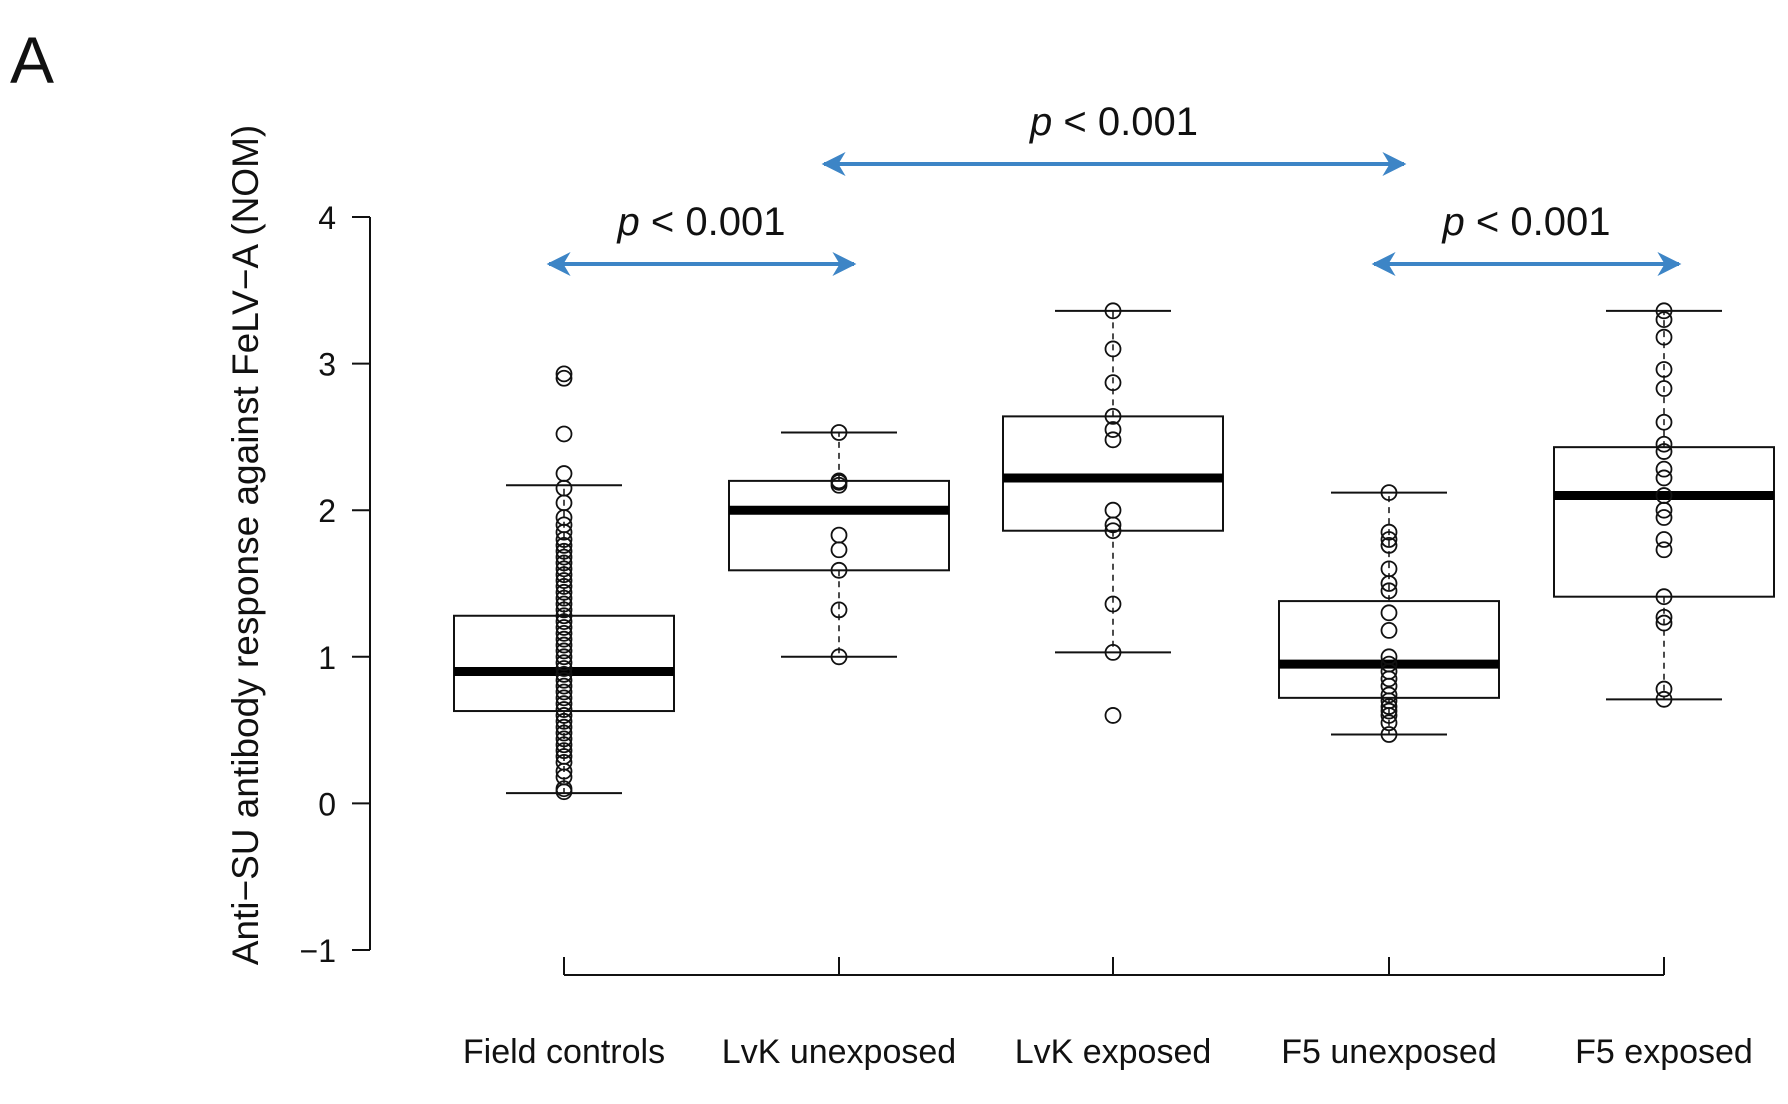 The width and height of the screenshot is (1788, 1104). I want to click on y-tick-label: 3, so click(327, 365).